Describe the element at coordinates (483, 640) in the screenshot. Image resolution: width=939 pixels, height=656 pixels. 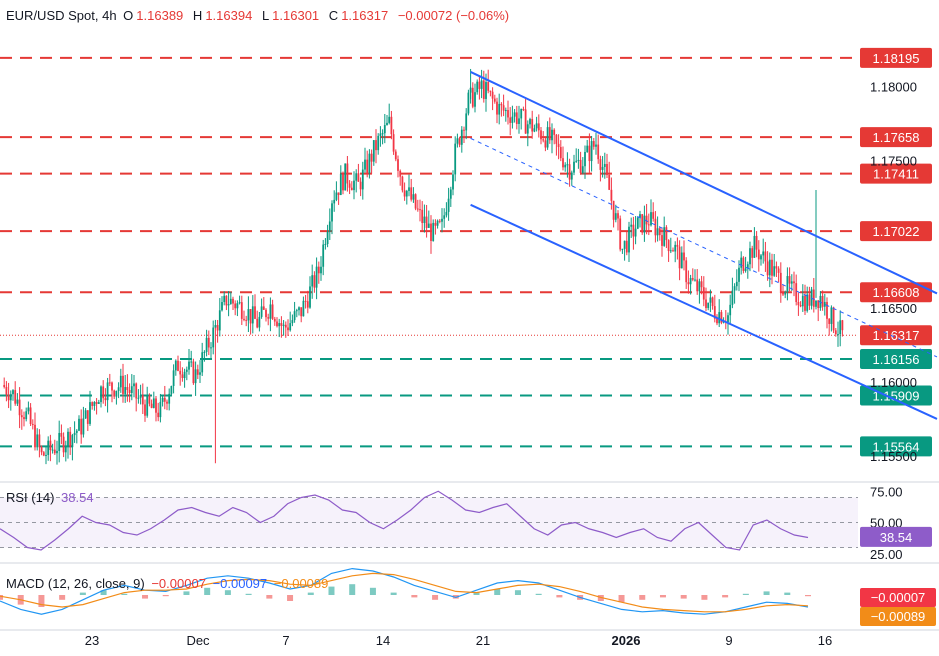
I see `time-tick-label: 21` at that location.